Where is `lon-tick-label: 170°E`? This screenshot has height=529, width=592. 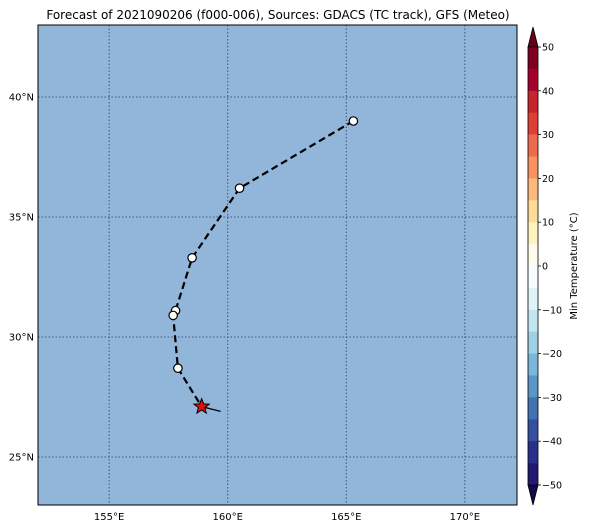 lon-tick-label: 170°E is located at coordinates (465, 517).